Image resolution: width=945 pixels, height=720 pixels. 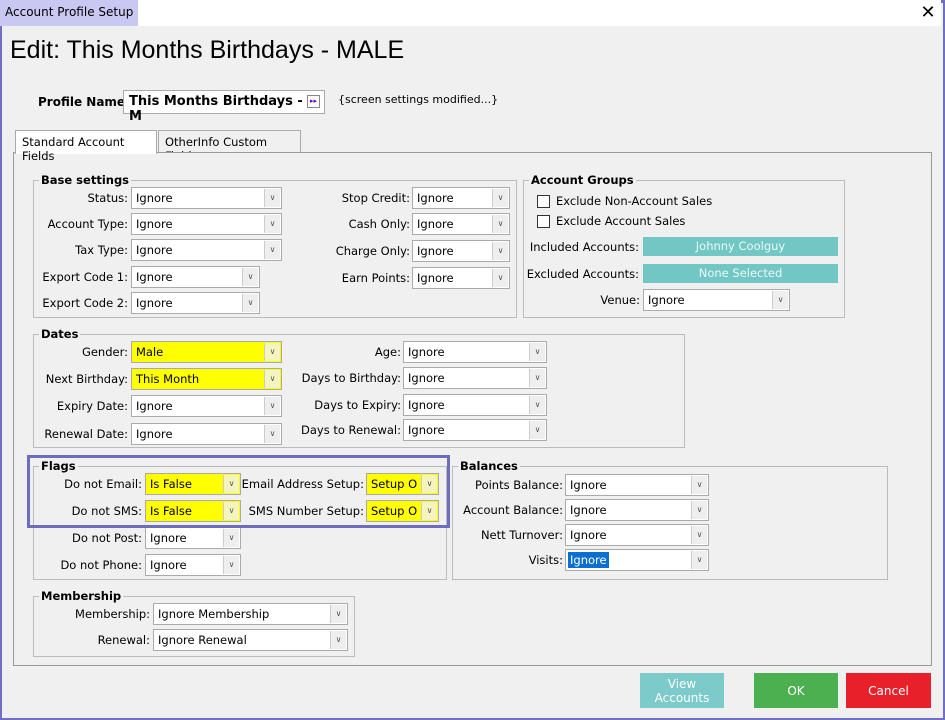 What do you see at coordinates (543, 221) in the screenshot?
I see `exclude-account-sales-checkbox` at bounding box center [543, 221].